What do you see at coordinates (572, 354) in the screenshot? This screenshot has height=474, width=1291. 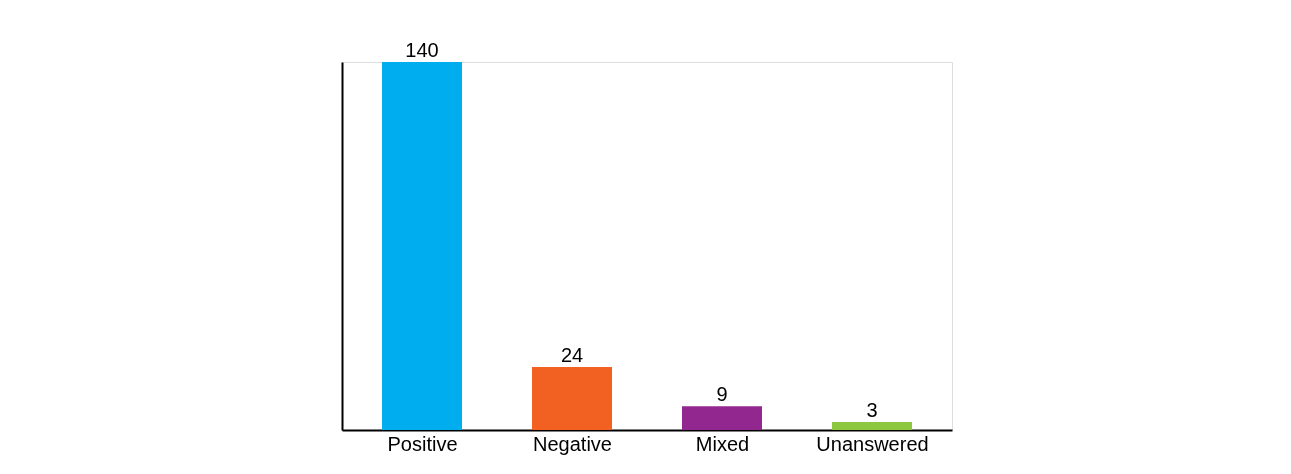 I see `data-label: 24` at bounding box center [572, 354].